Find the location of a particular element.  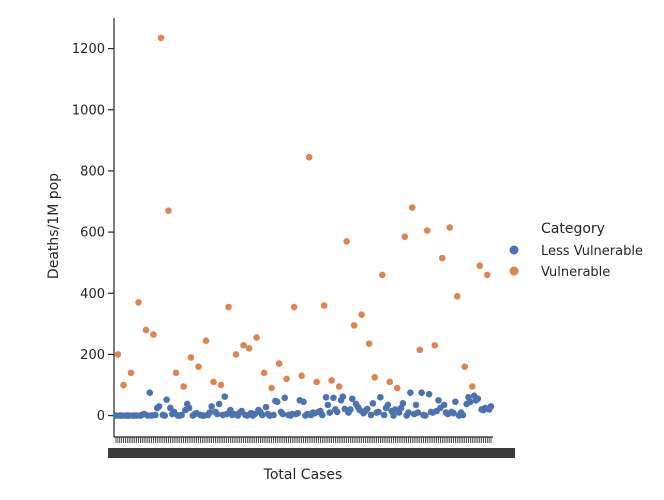

y-tick-label: 1000 is located at coordinates (88, 110).